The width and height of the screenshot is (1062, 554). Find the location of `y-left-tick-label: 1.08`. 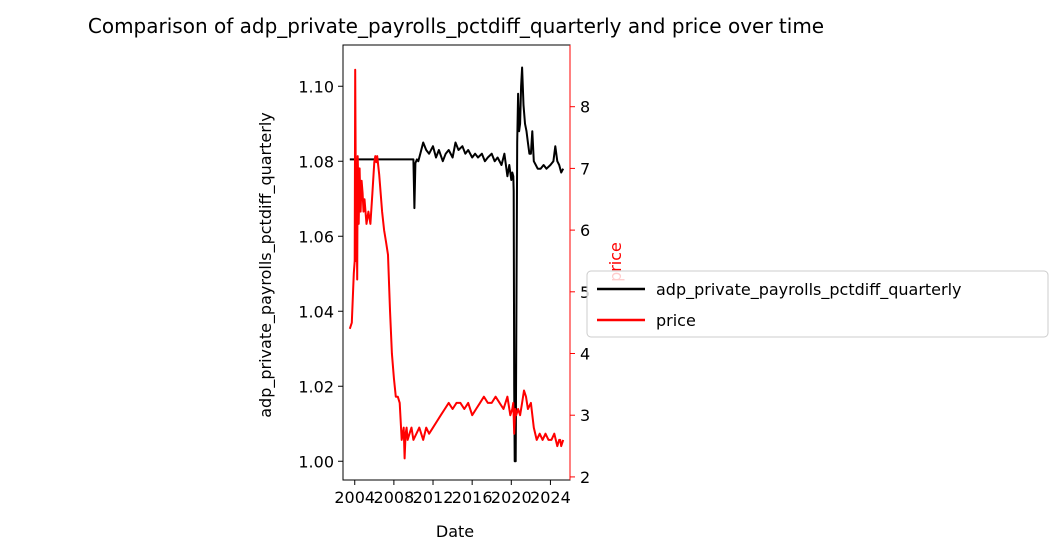

y-left-tick-label: 1.08 is located at coordinates (316, 161).